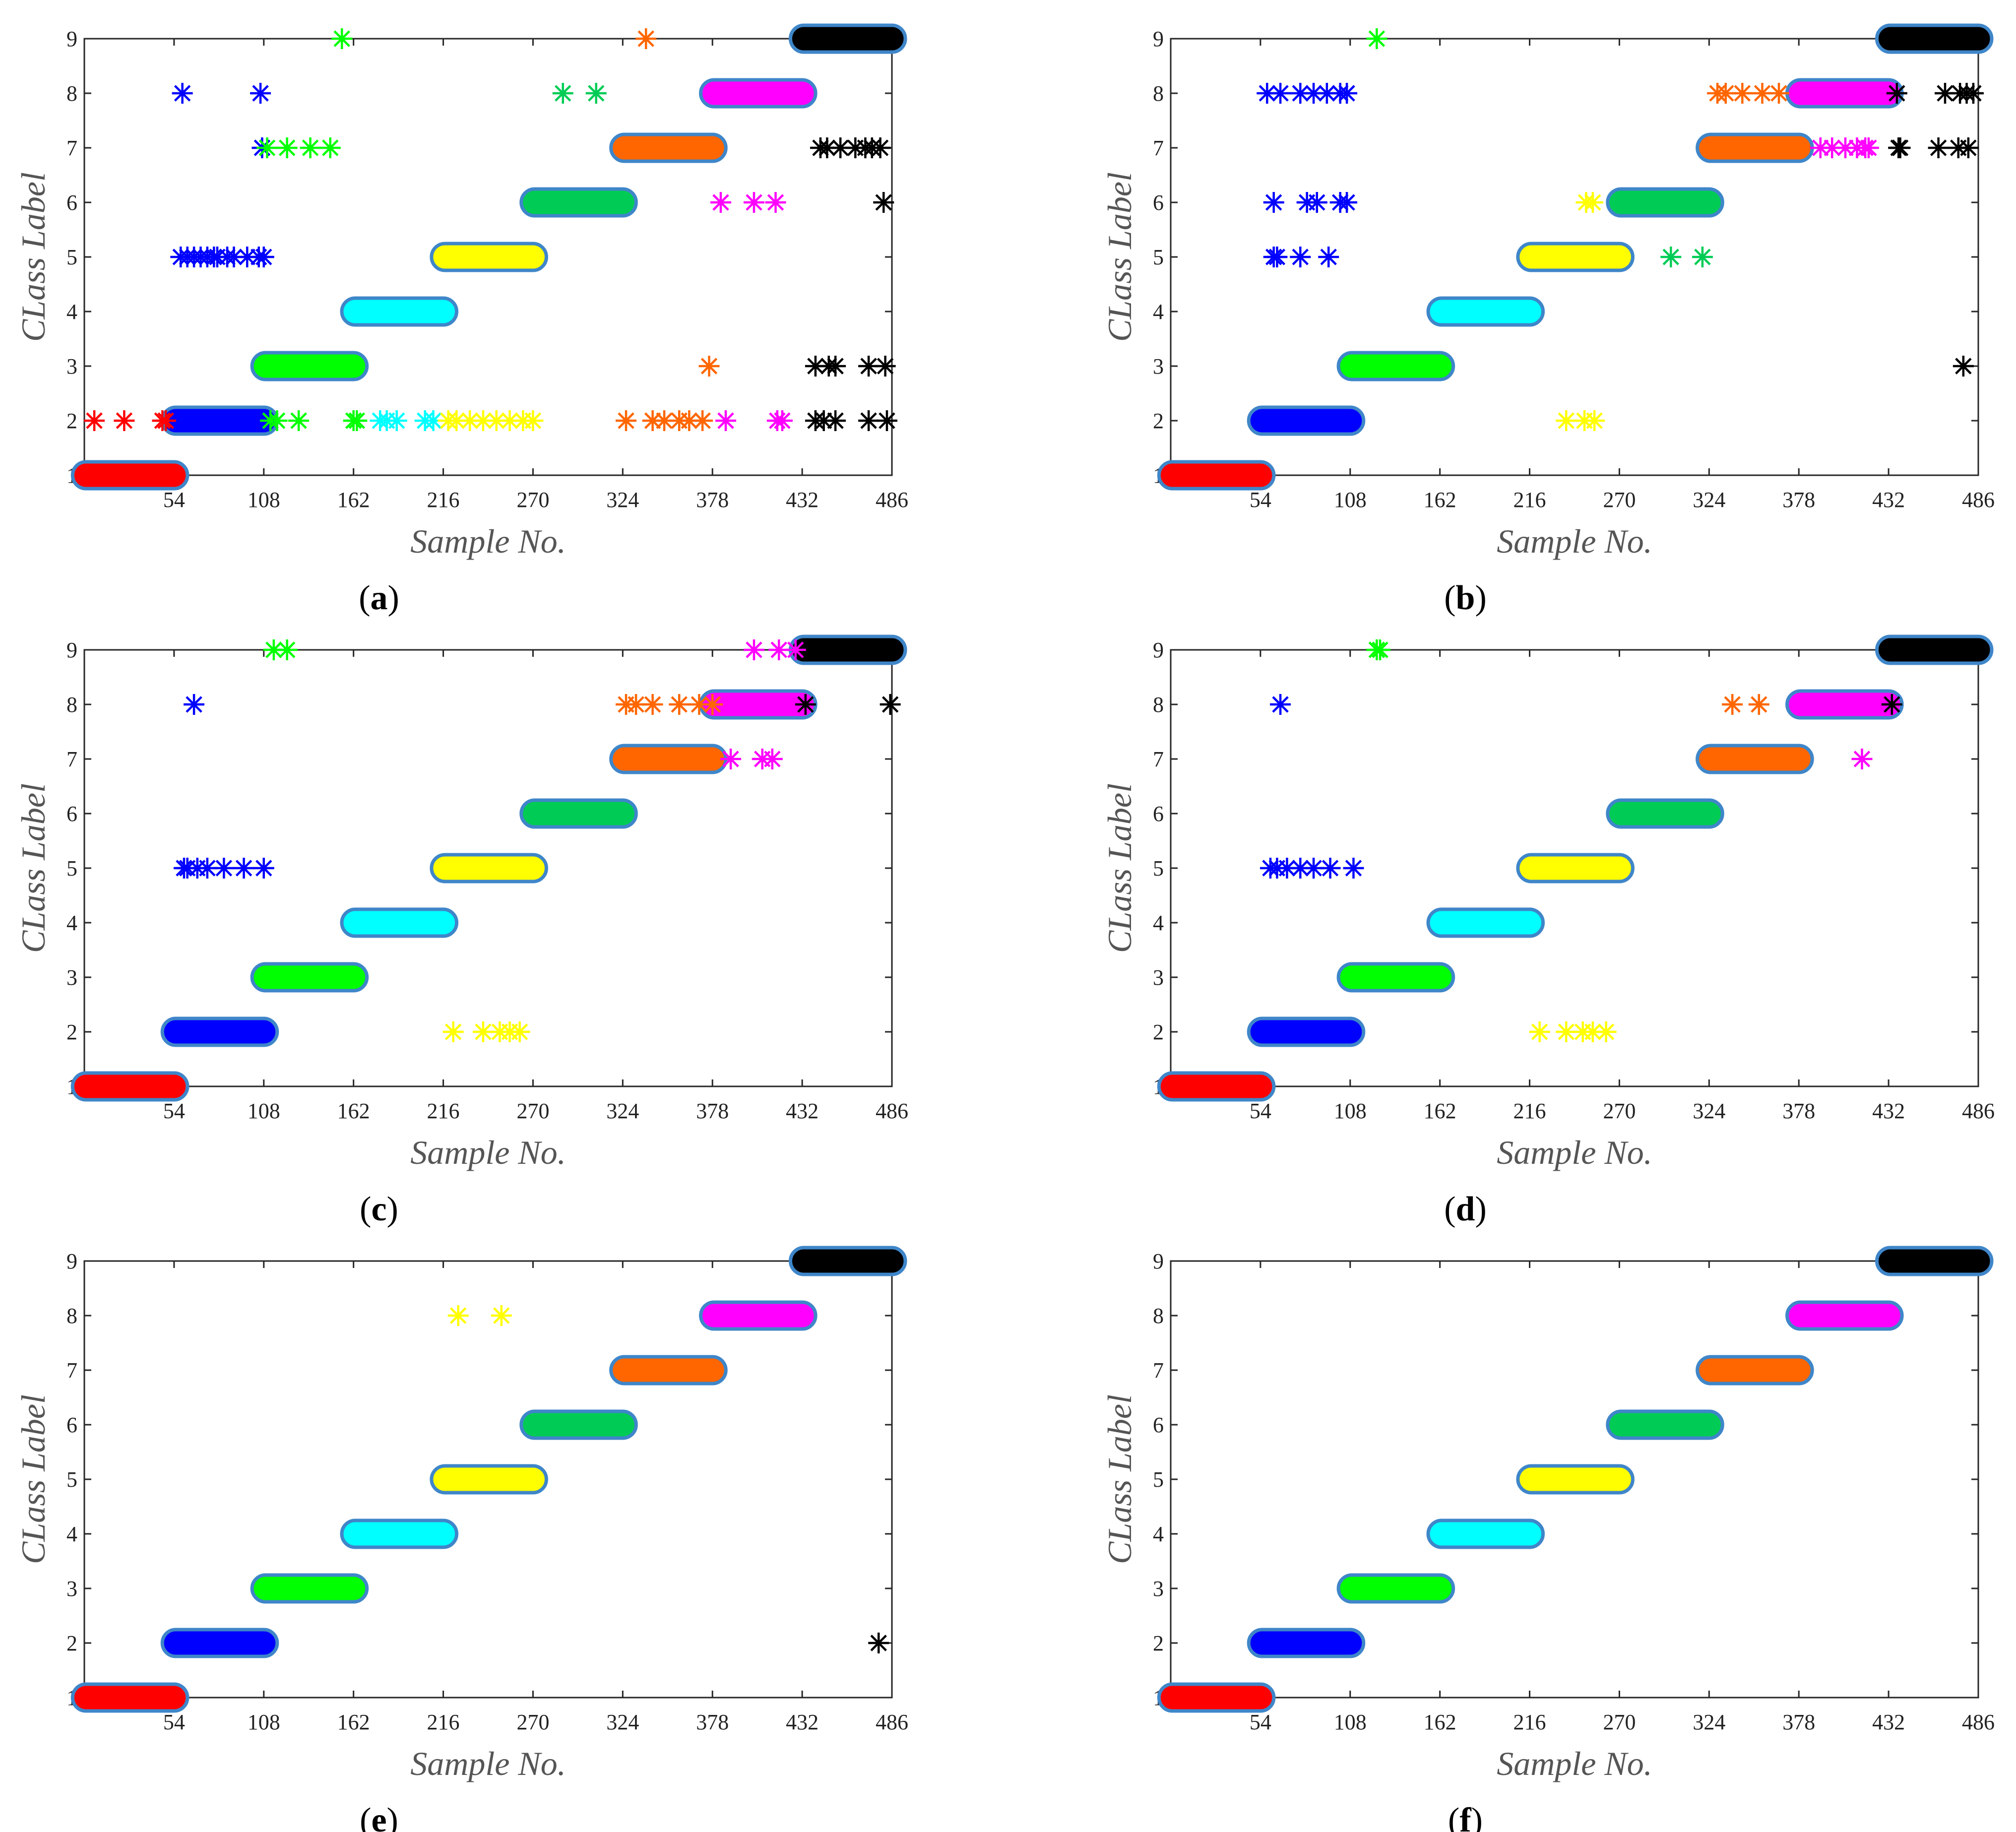  I want to click on caption-letter: e, so click(378, 1816).